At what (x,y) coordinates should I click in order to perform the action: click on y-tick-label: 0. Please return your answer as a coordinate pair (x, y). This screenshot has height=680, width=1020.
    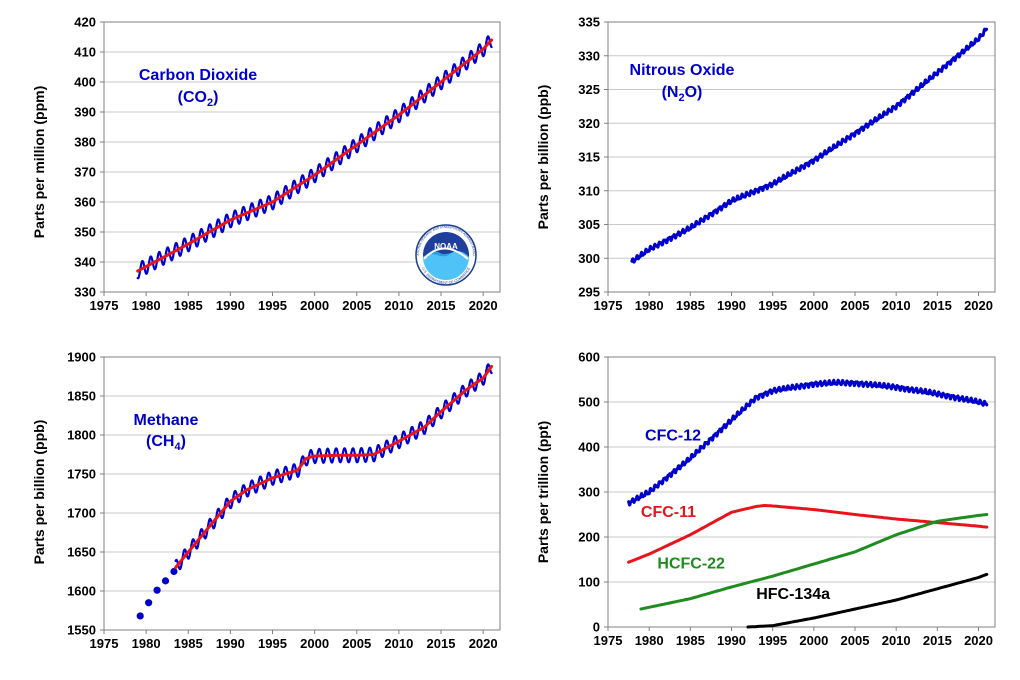
    Looking at the image, I should click on (596, 627).